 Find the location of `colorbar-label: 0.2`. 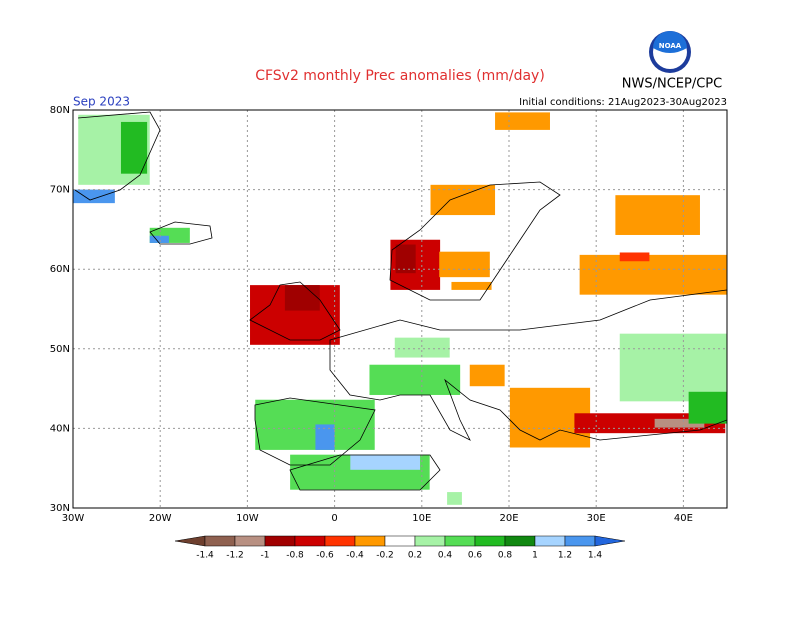

colorbar-label: 0.2 is located at coordinates (415, 556).